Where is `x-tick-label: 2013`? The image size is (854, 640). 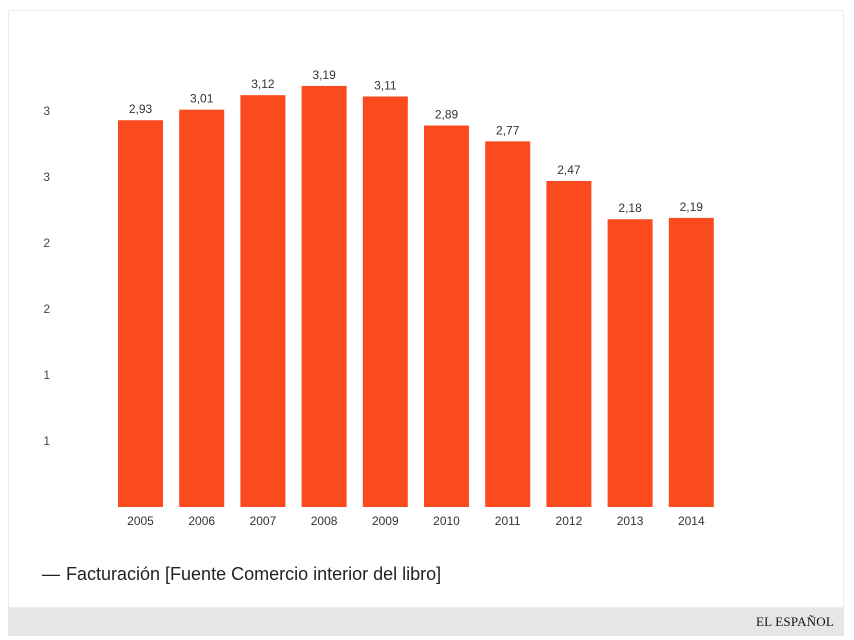 x-tick-label: 2013 is located at coordinates (630, 521).